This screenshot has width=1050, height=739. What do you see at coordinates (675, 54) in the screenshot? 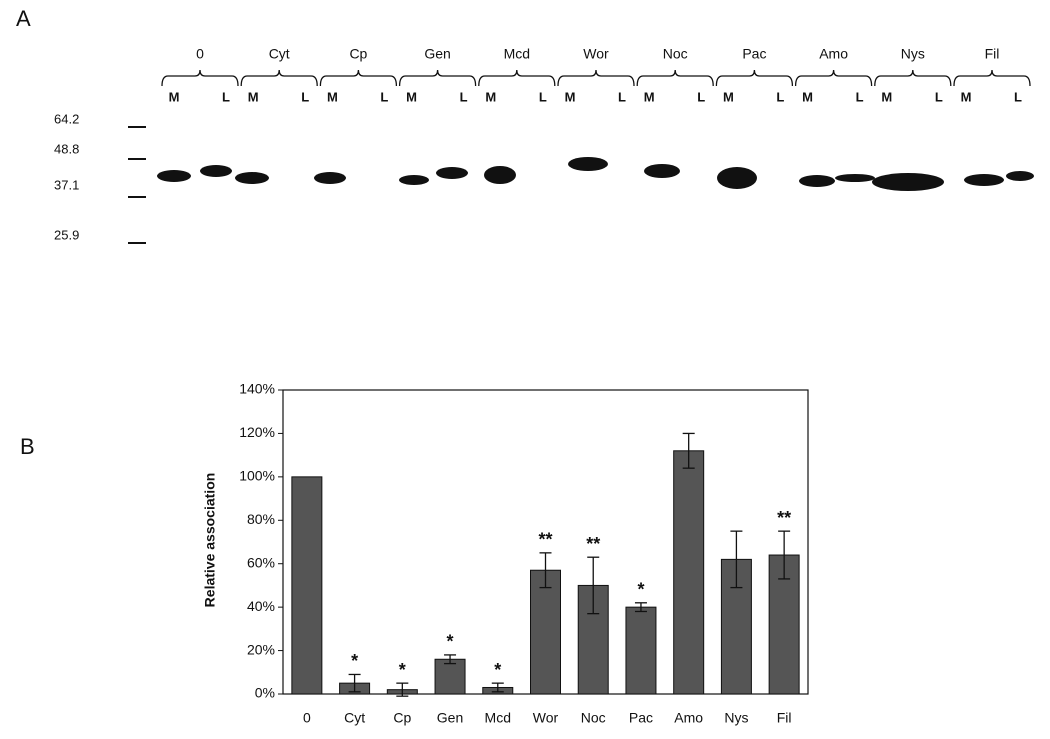
I see `group-label: Noc` at bounding box center [675, 54].